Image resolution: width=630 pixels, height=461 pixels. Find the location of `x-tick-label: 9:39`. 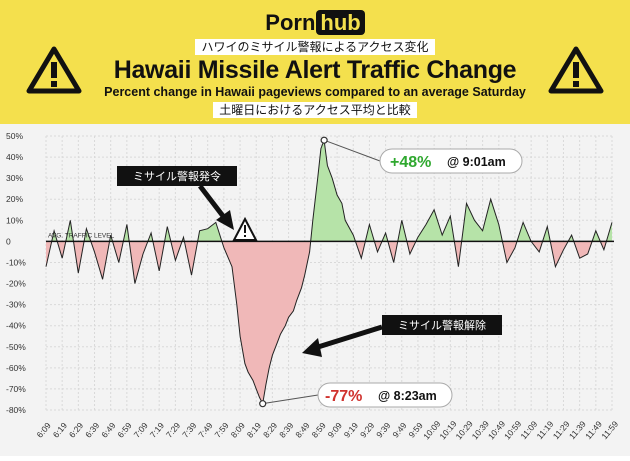

x-tick-label: 9:39 is located at coordinates (383, 429).